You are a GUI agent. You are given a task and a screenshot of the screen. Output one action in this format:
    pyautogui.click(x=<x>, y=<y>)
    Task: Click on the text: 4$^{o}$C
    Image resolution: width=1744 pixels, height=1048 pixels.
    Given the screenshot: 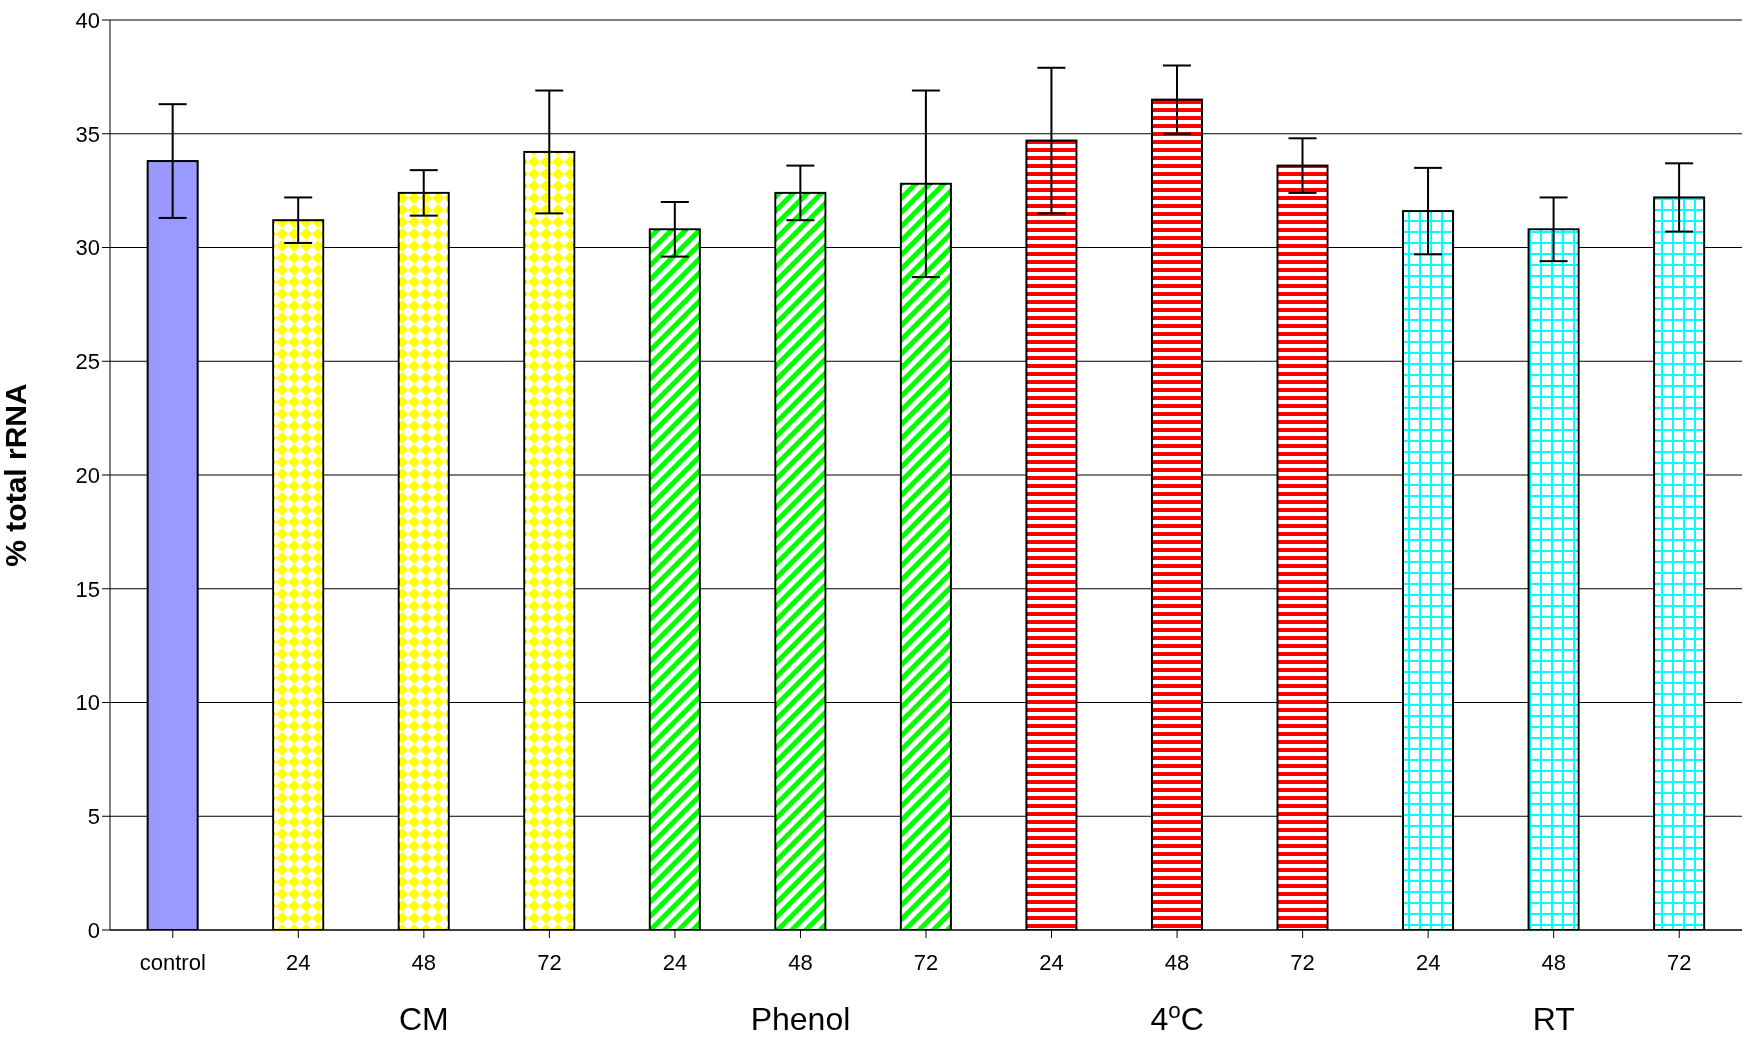 What is the action you would take?
    pyautogui.click(x=1177, y=1017)
    